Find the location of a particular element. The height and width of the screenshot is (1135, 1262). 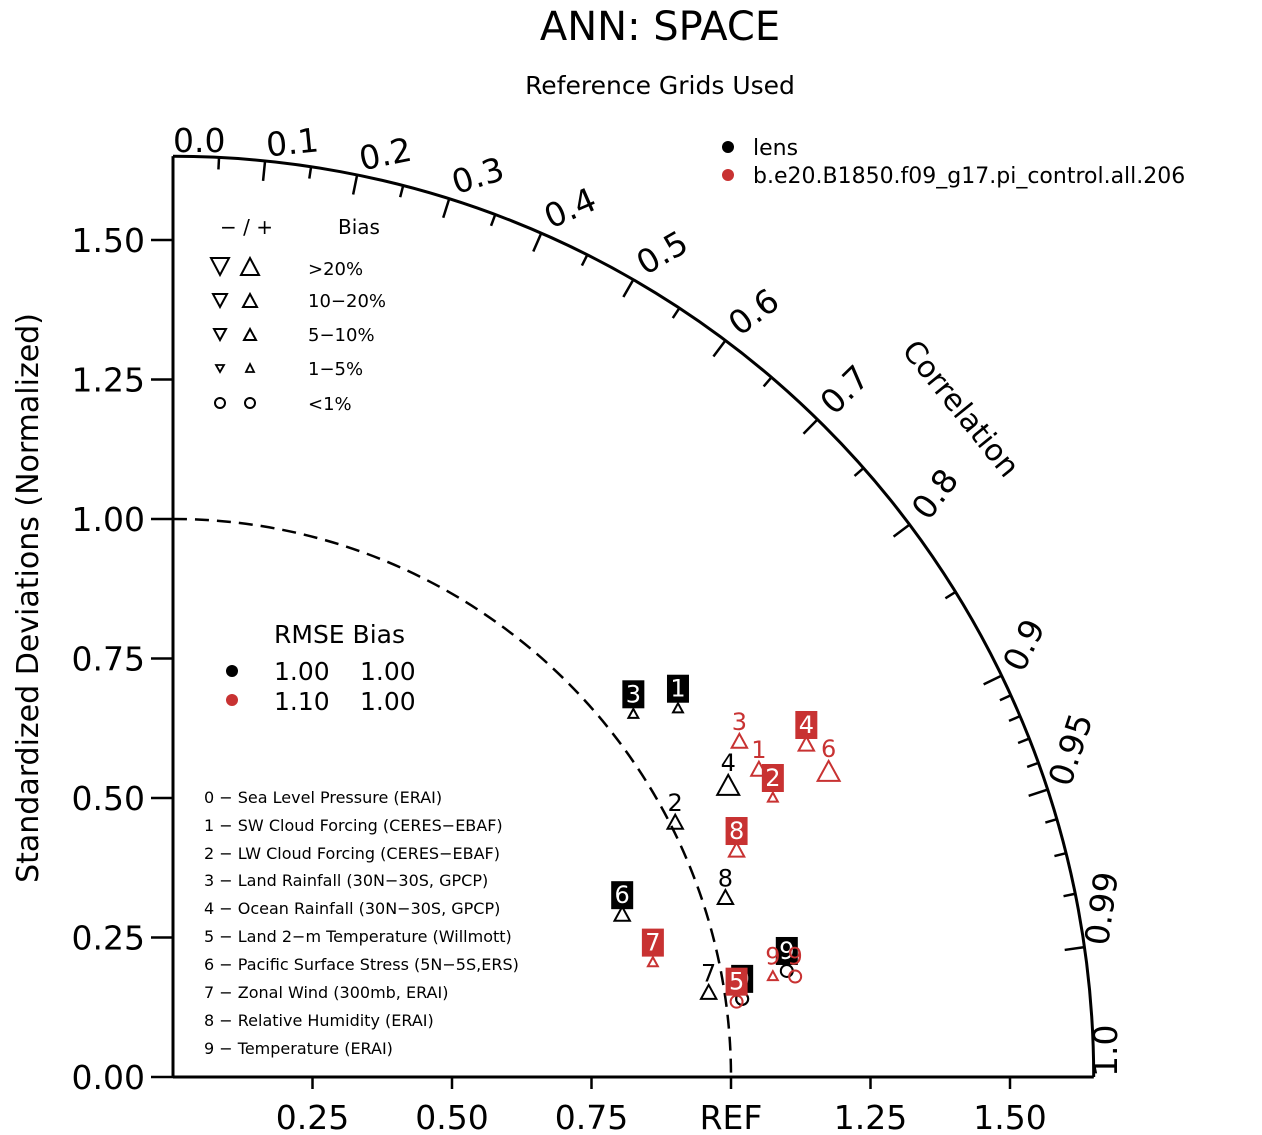

legend-case-label: b.e20.B1850.f09_g17.pi_control.all.206 is located at coordinates (969, 176).